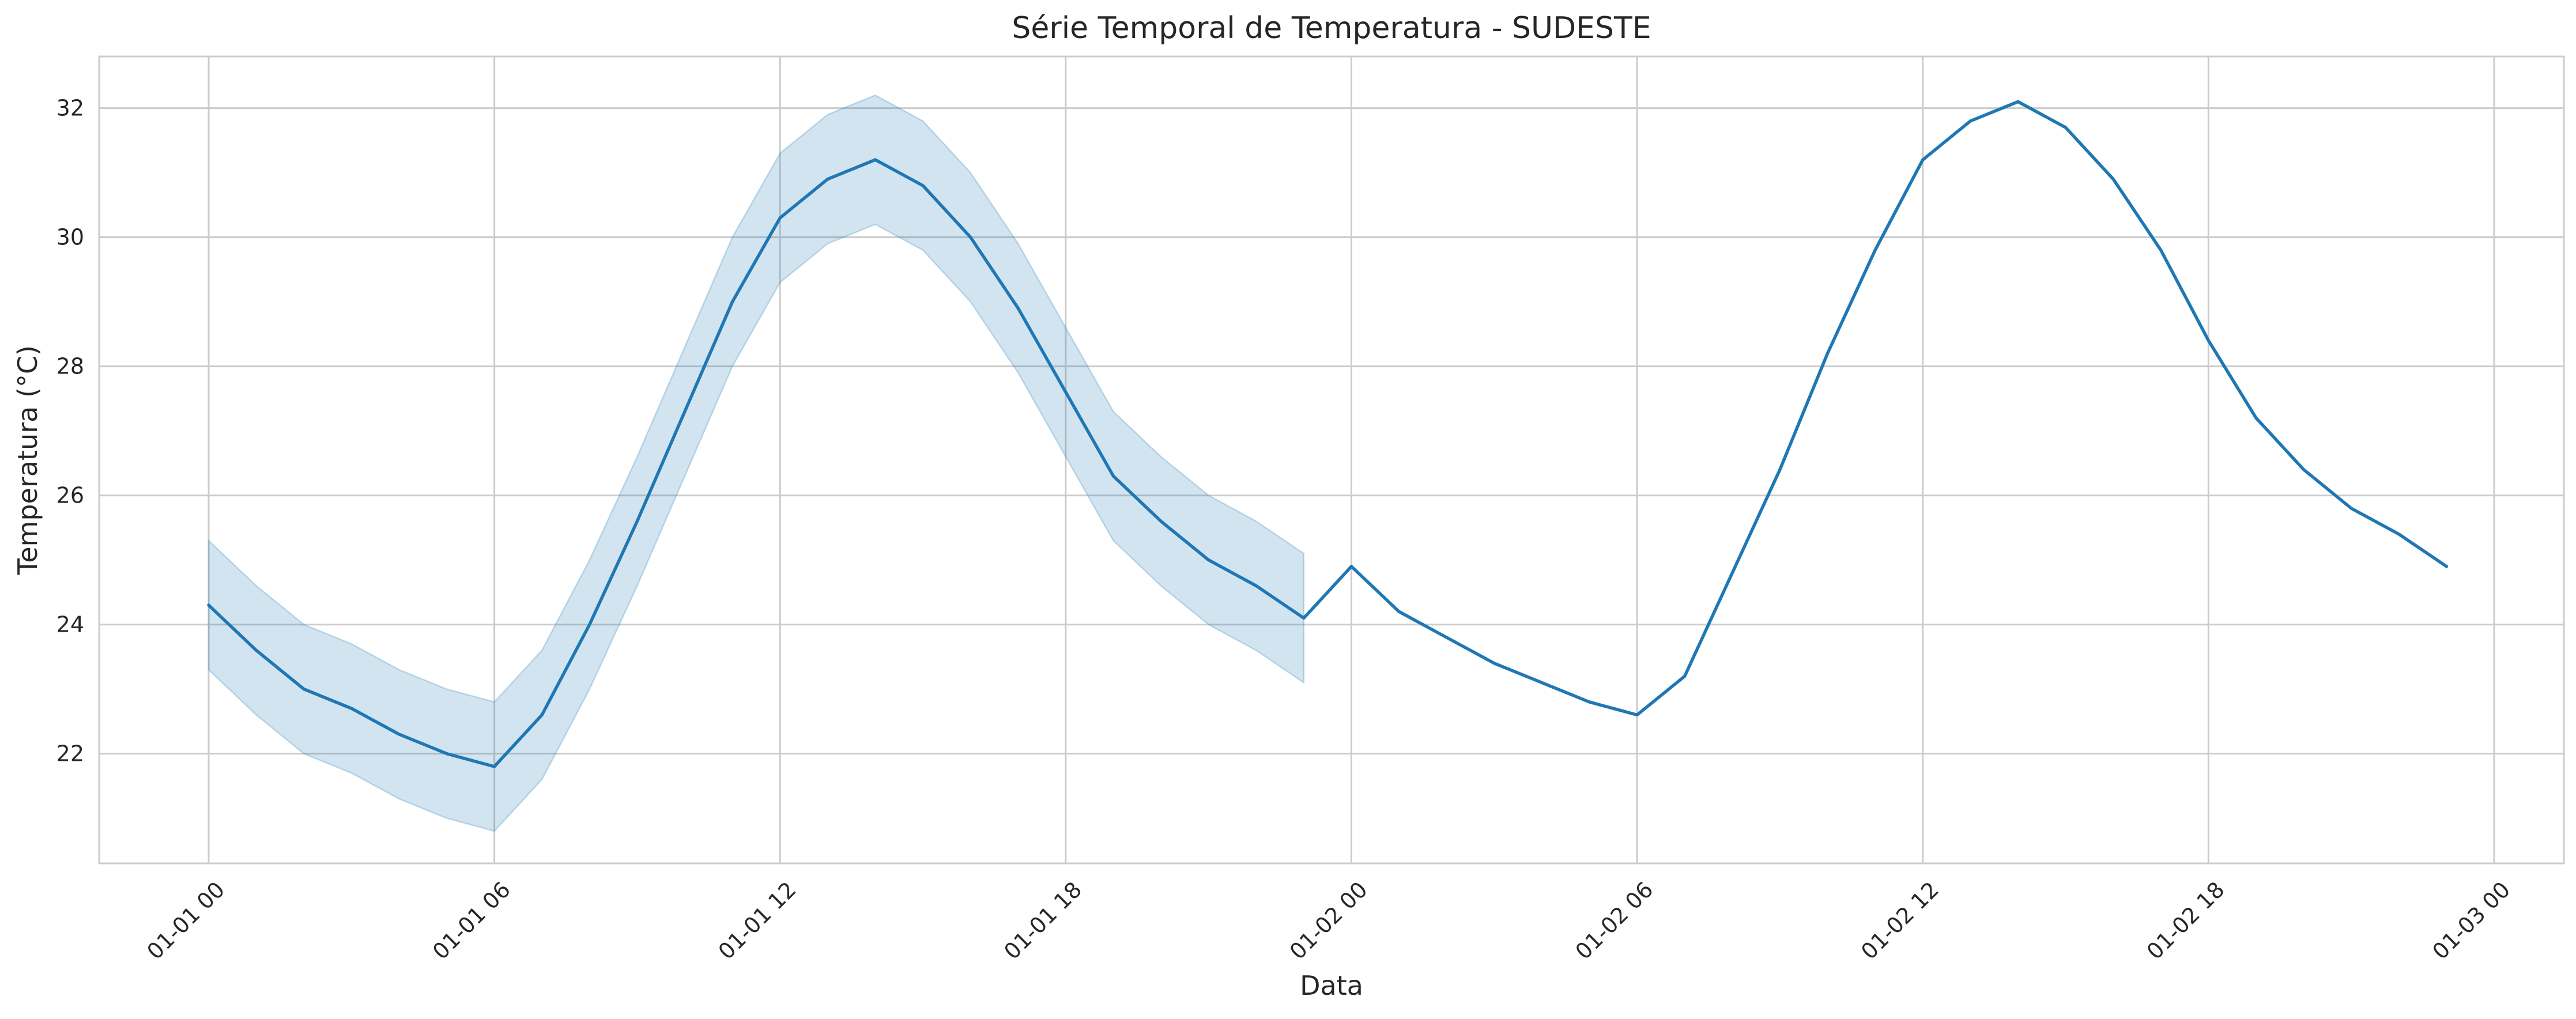 The width and height of the screenshot is (2576, 1019). Describe the element at coordinates (70, 366) in the screenshot. I see `y-tick-label: 28` at that location.